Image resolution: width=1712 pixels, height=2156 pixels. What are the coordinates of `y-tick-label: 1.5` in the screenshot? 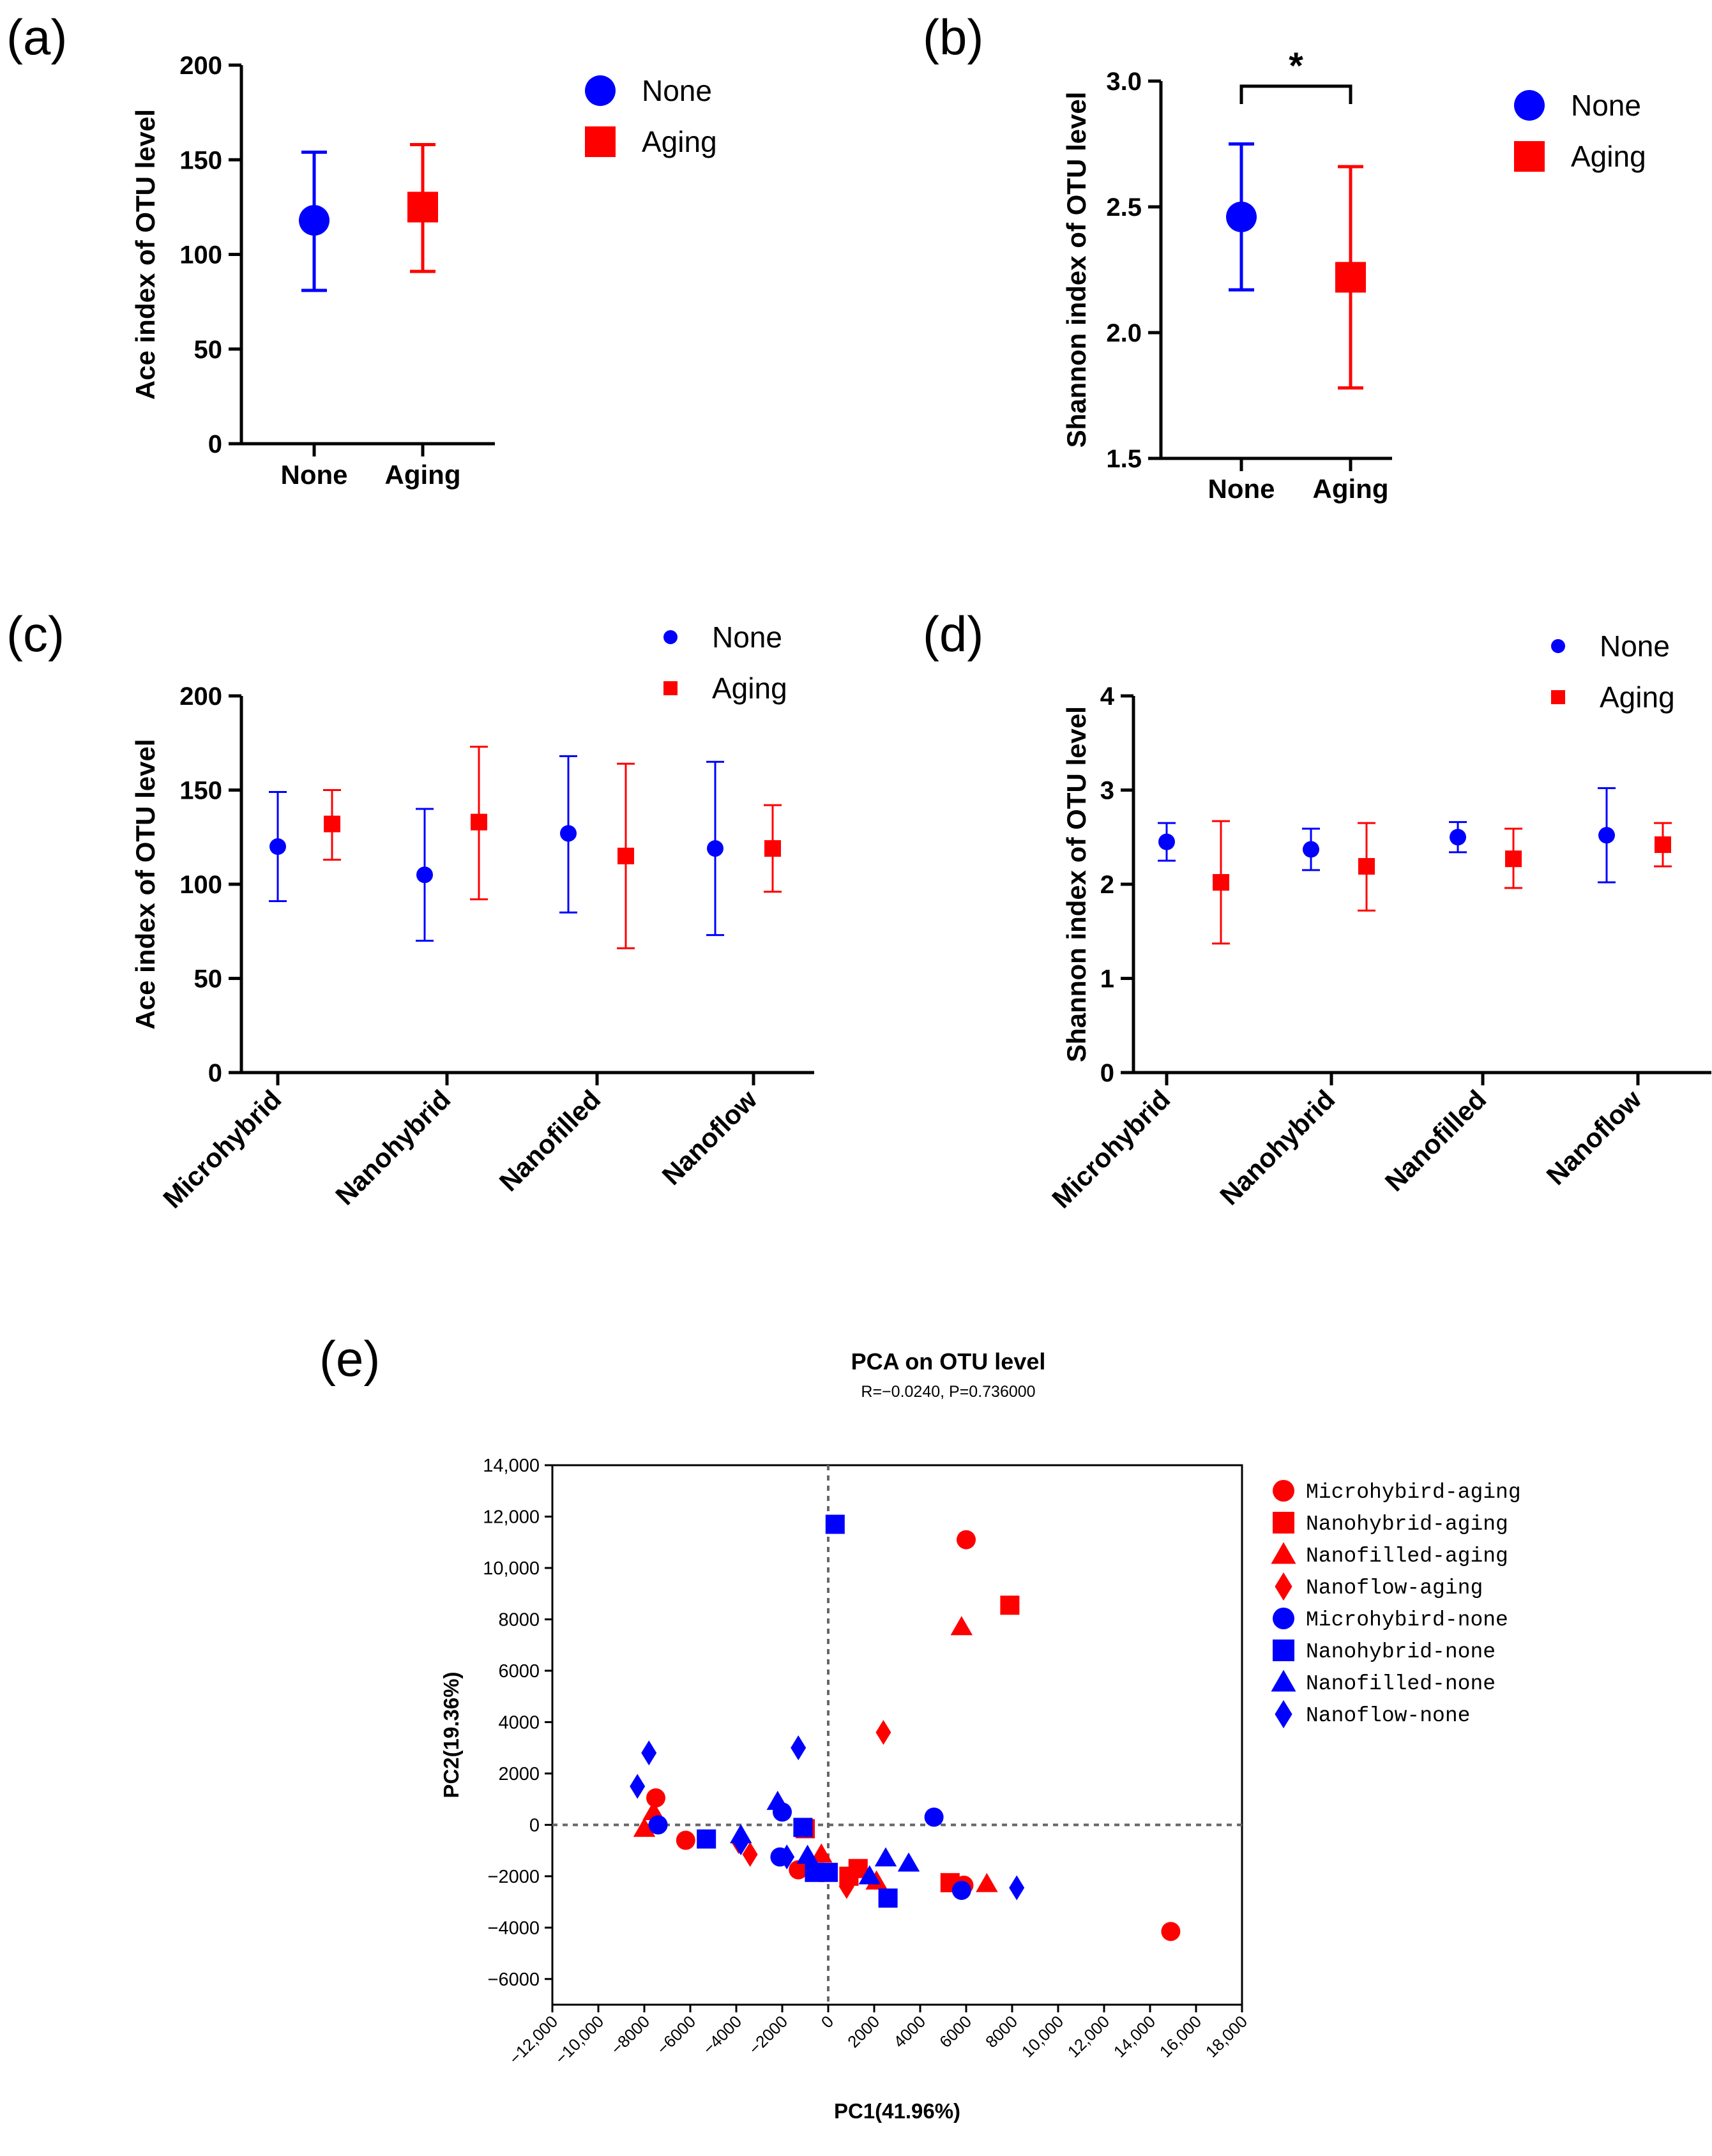 It's located at (1124, 459).